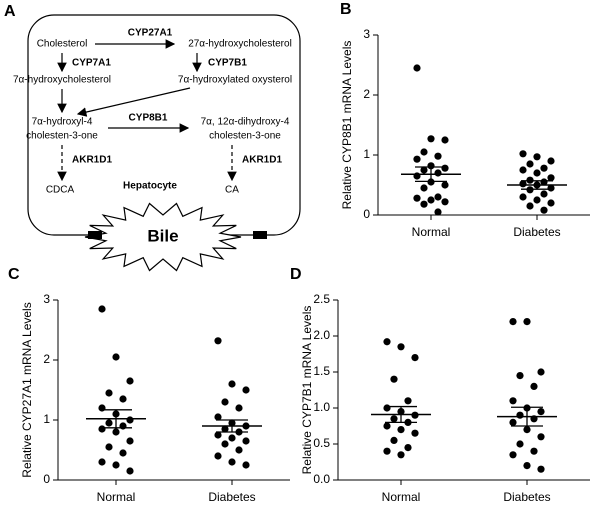  What do you see at coordinates (62, 44) in the screenshot?
I see `node: Cholesterol` at bounding box center [62, 44].